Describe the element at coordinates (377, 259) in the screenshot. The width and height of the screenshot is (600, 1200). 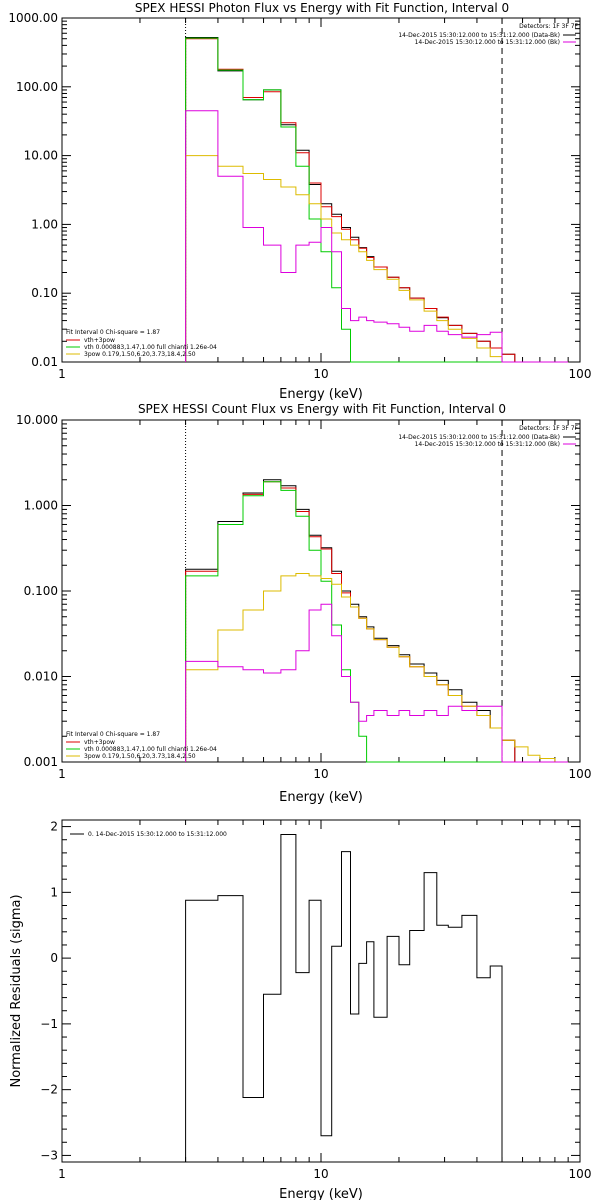
I see `series-3pow-line` at that location.